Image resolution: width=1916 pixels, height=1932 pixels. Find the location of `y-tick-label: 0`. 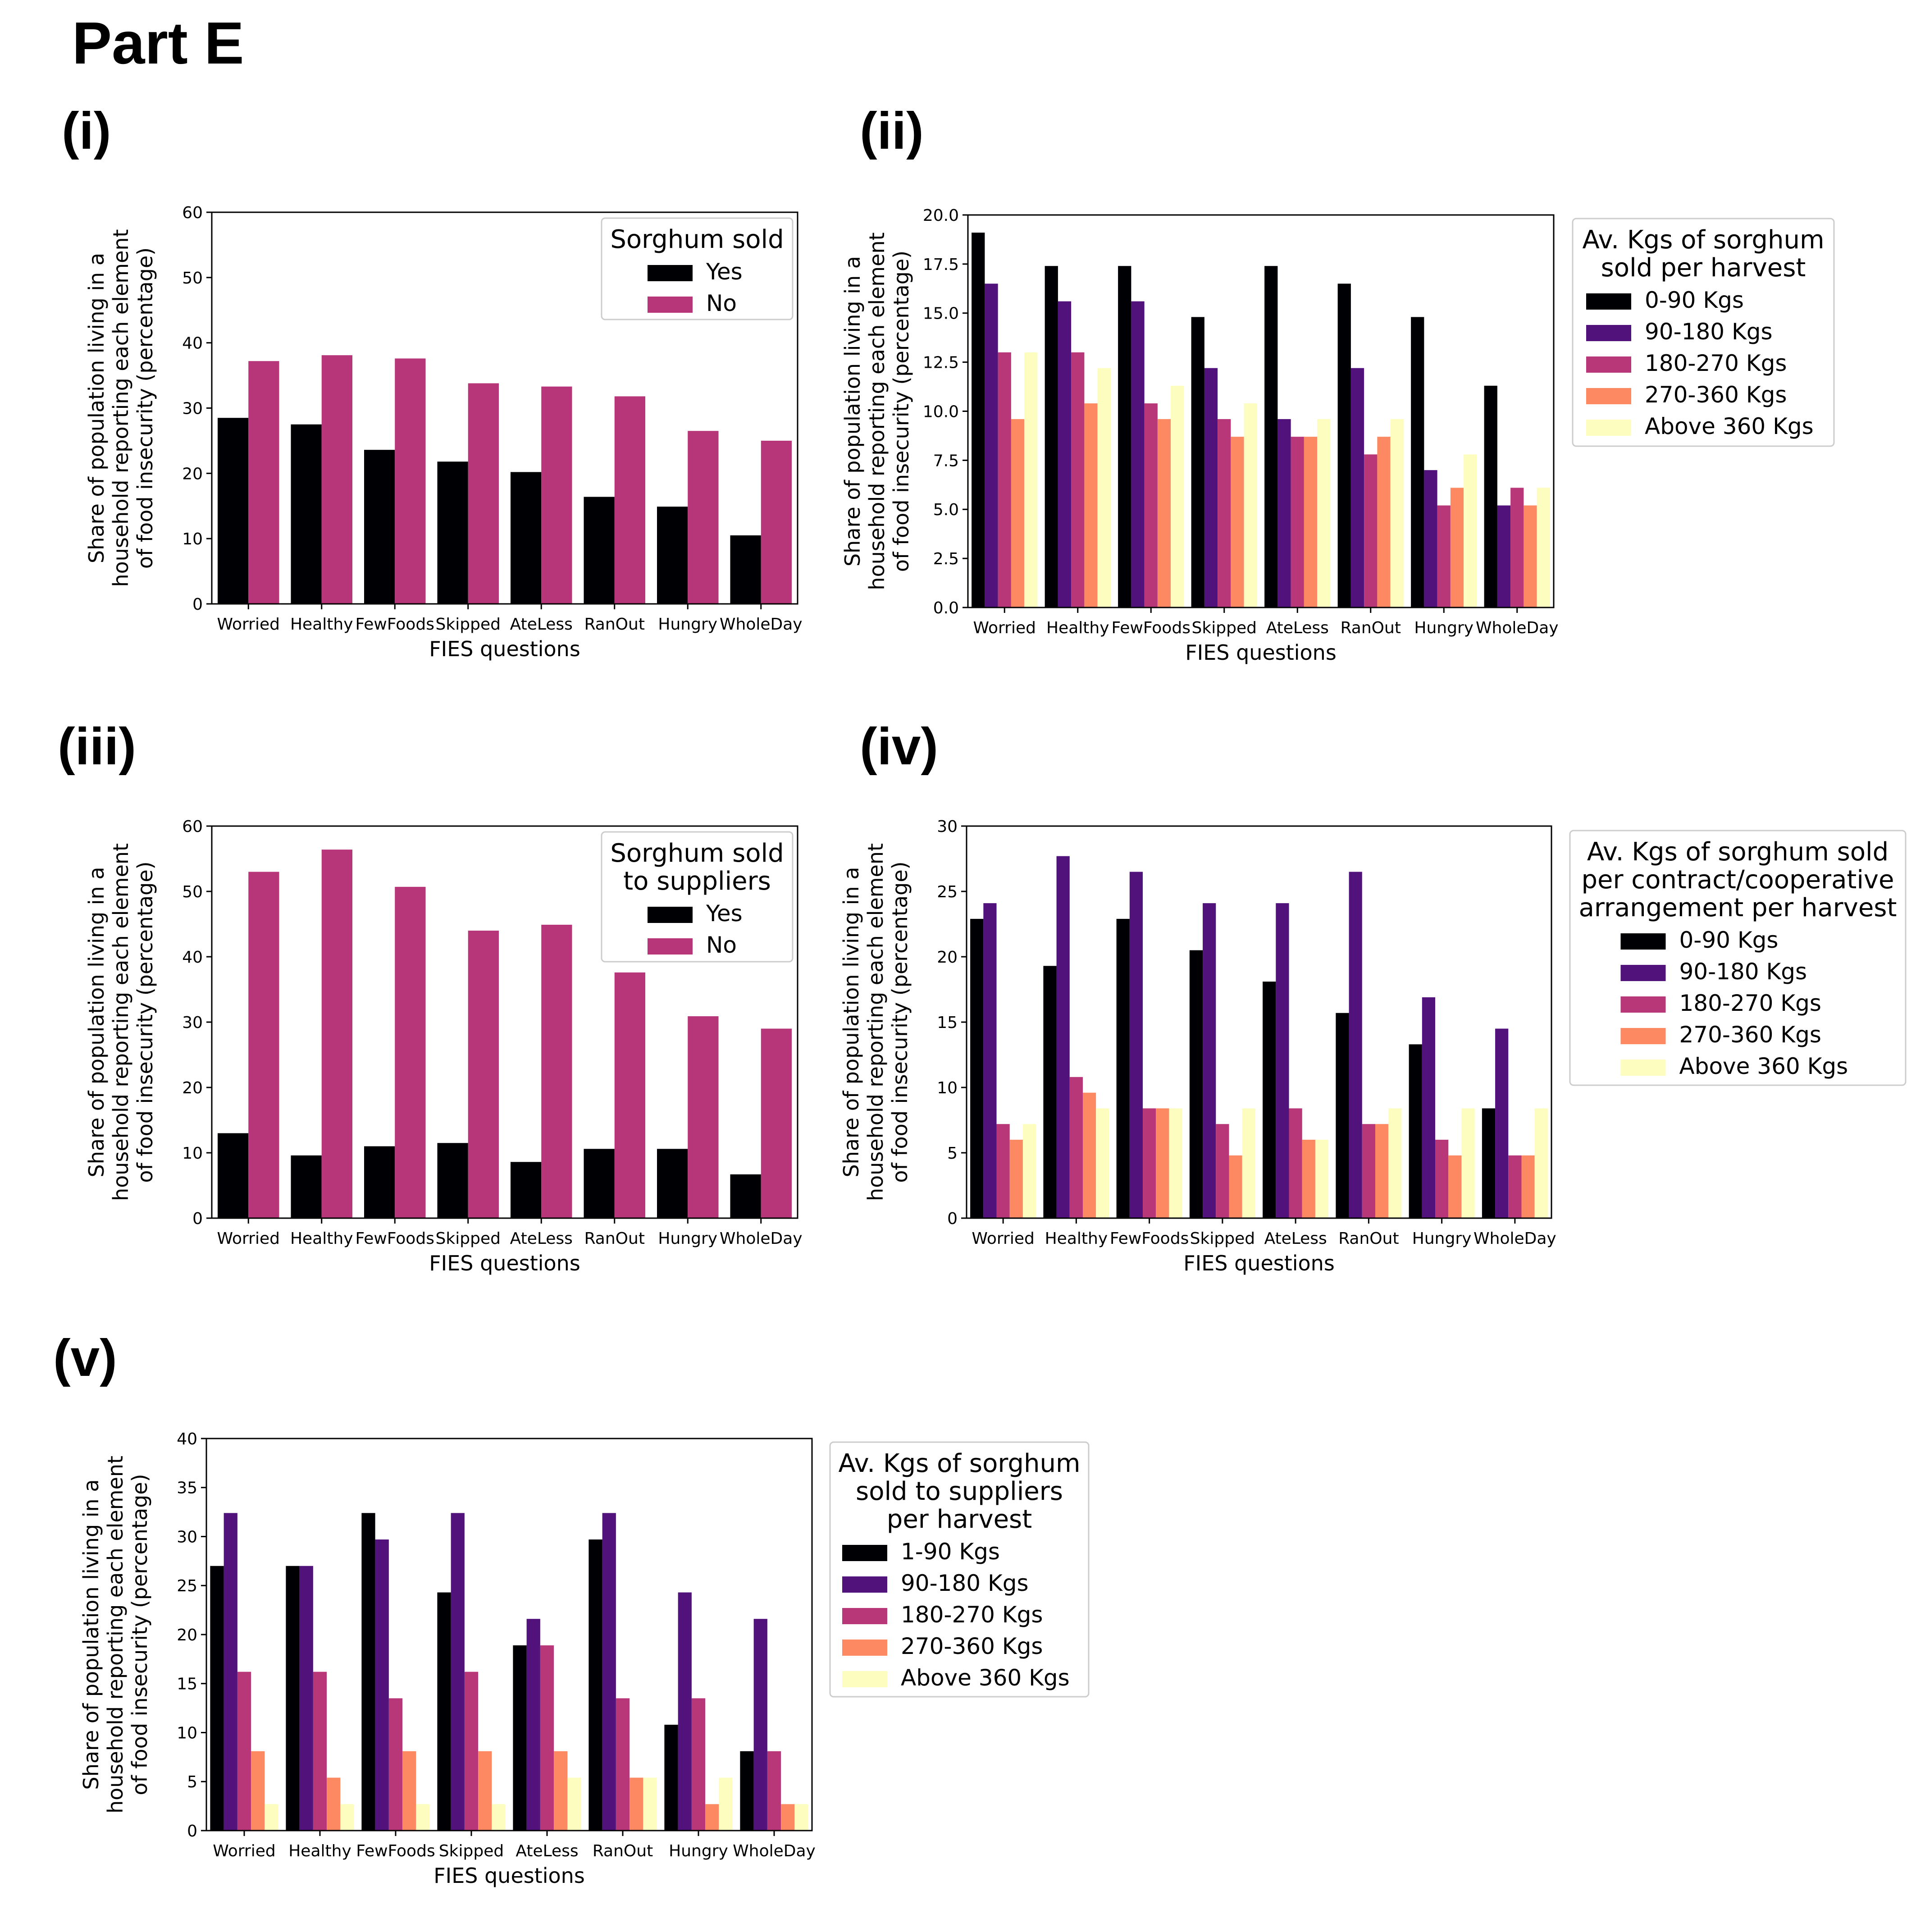

y-tick-label: 0 is located at coordinates (197, 1219).